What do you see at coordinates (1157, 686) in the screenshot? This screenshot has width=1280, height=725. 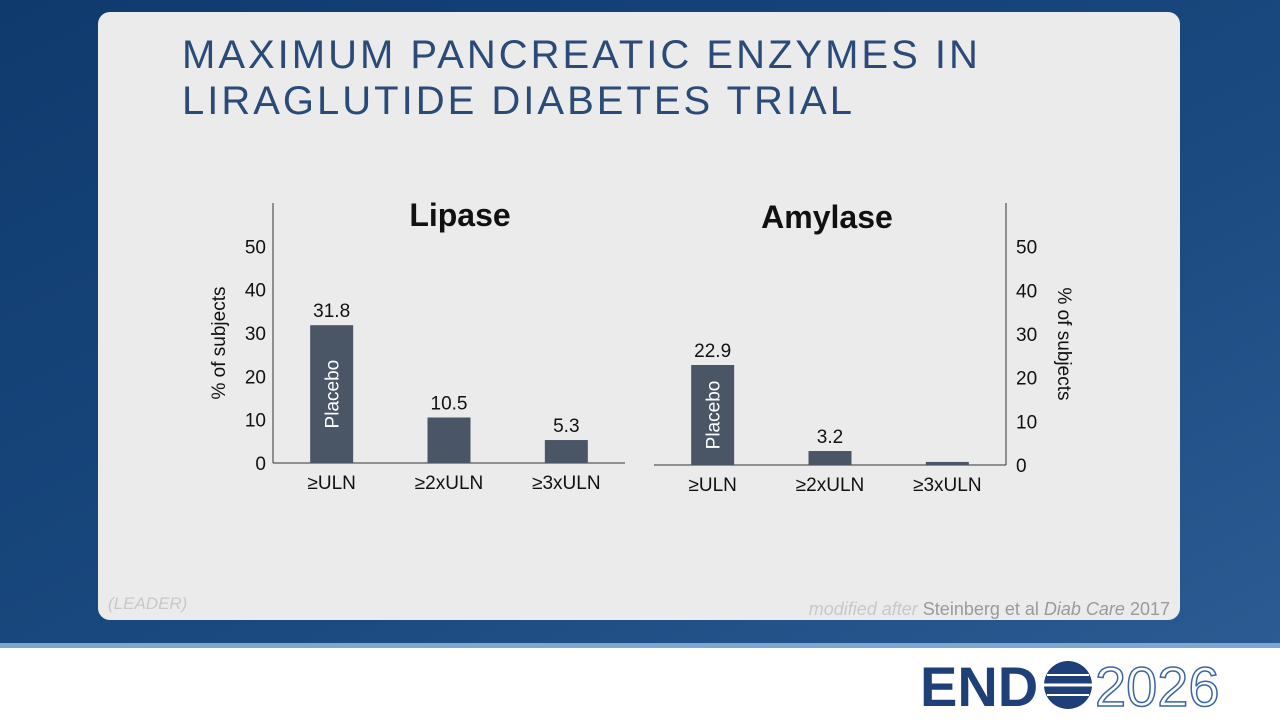 I see `logo-year: 2026` at bounding box center [1157, 686].